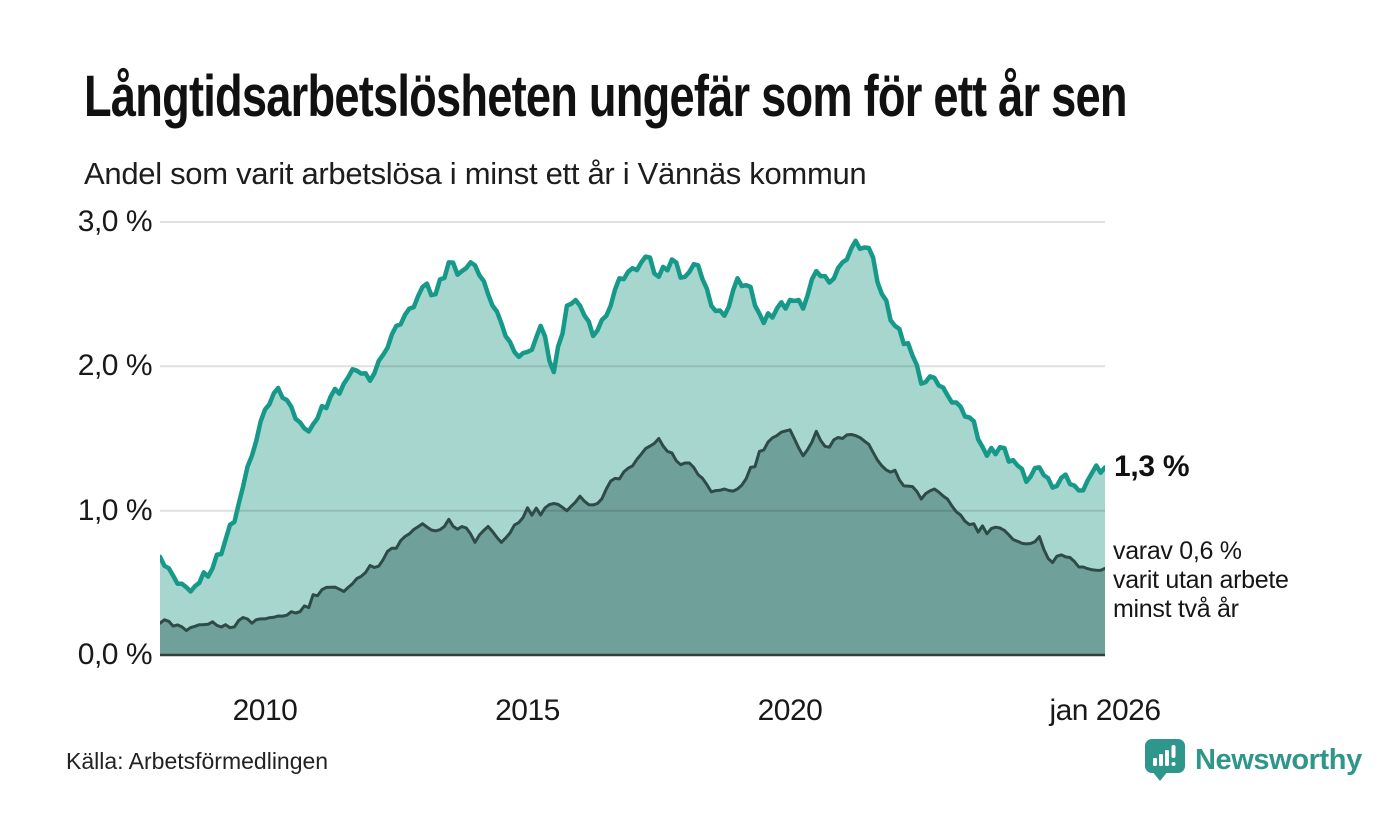 The height and width of the screenshot is (840, 1400). What do you see at coordinates (1278, 760) in the screenshot?
I see `newsworthy-wordmark: Newsworthy` at bounding box center [1278, 760].